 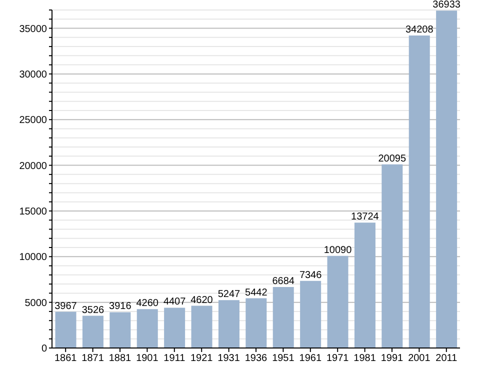 What do you see at coordinates (33, 212) in the screenshot?
I see `y-tick-label: 15000` at bounding box center [33, 212].